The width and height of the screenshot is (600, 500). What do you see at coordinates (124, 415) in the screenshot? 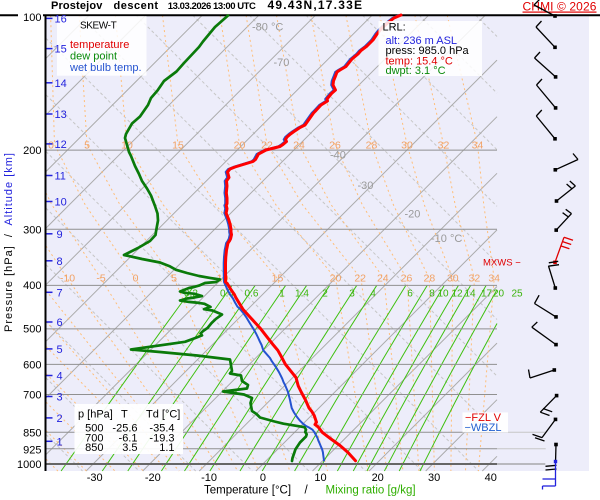
I see `svg-text: T` at bounding box center [124, 415].